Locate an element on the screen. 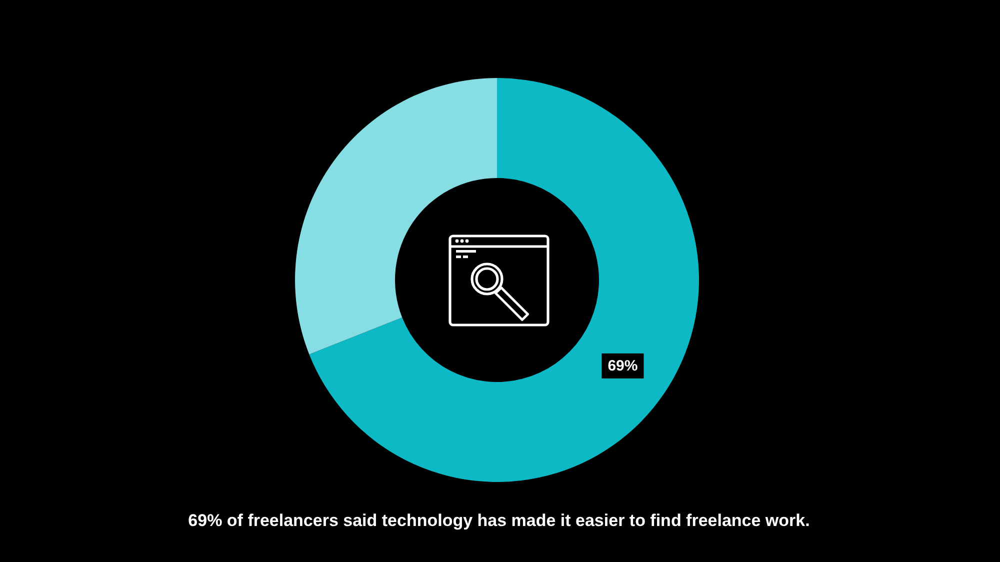 The width and height of the screenshot is (1000, 562). donut-slice is located at coordinates (396, 216).